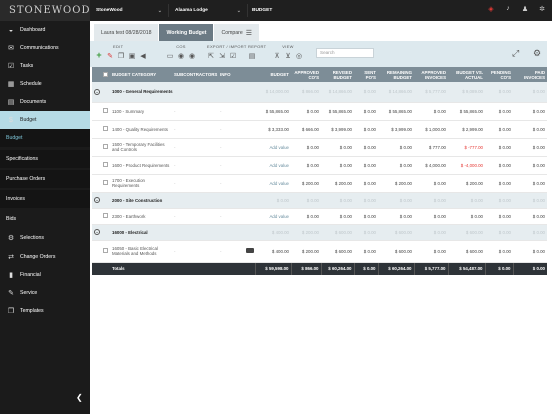  What do you see at coordinates (525, 9) in the screenshot?
I see `user-icon: ♟` at bounding box center [525, 9].